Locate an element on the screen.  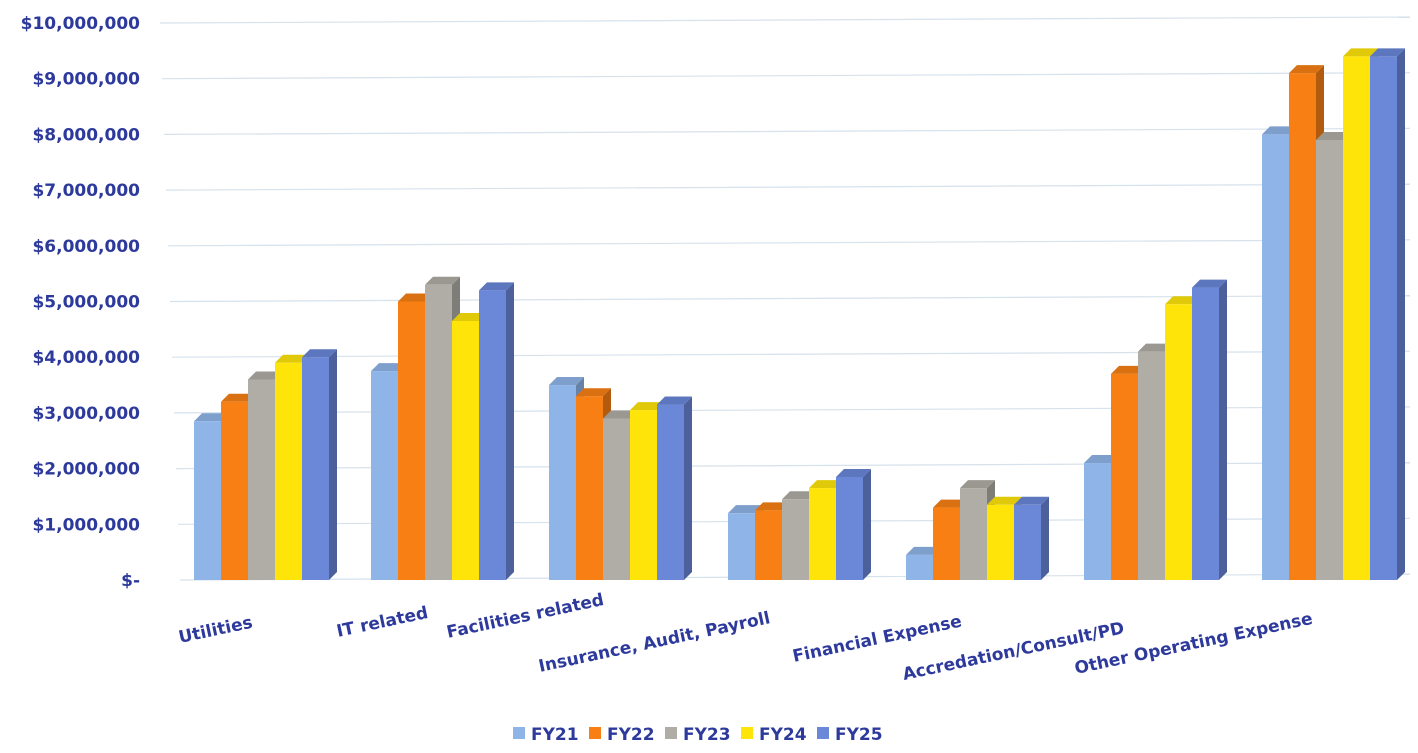
y-tick-label: $2,000,000 is located at coordinates (86, 470).